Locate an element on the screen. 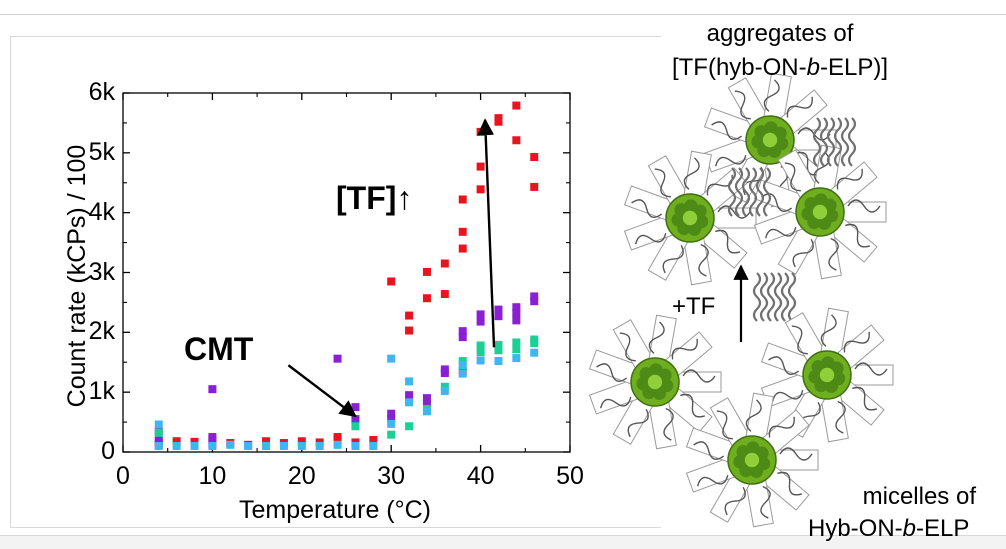 This screenshot has width=1006, height=549. aggregates-label-line2: [TF(hyb-ON-b-ELP)] is located at coordinates (780, 68).